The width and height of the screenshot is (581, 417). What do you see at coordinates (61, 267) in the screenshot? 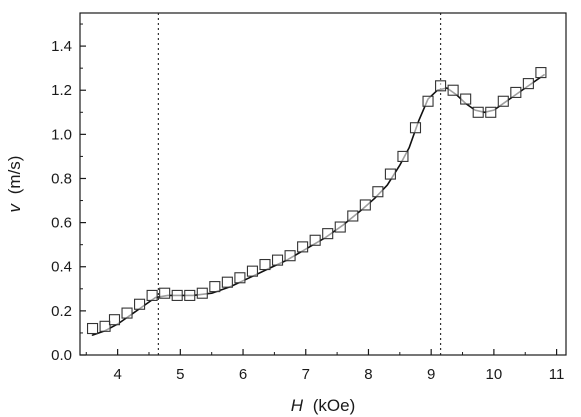
I see `y-tick-label: 0.4` at bounding box center [61, 267].